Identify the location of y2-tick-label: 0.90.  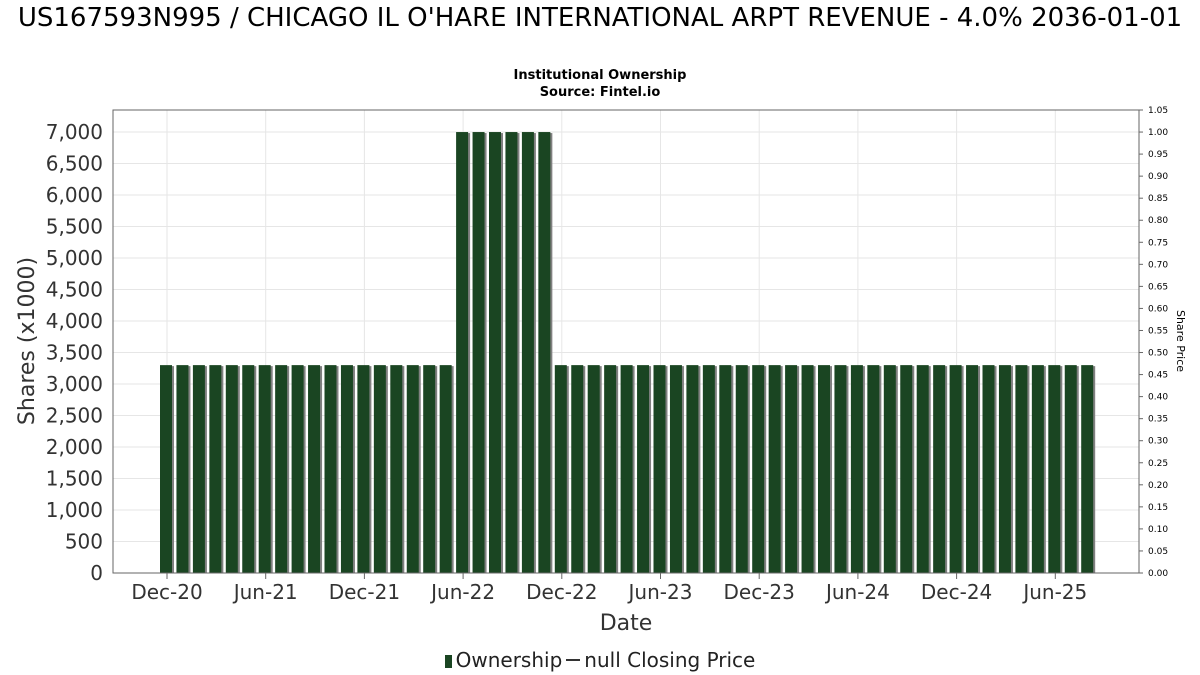
(1158, 177).